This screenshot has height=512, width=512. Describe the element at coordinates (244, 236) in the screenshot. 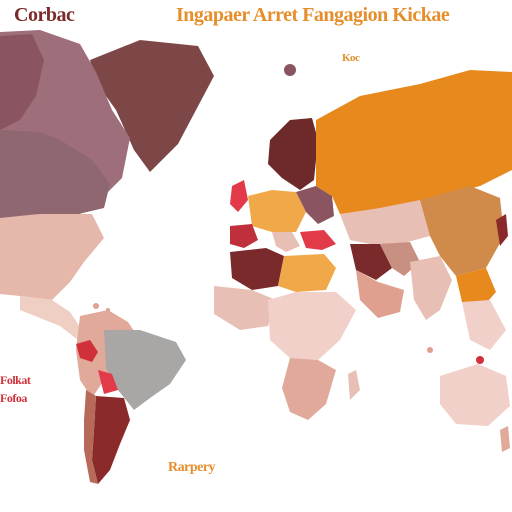

I see `region-spain` at that location.